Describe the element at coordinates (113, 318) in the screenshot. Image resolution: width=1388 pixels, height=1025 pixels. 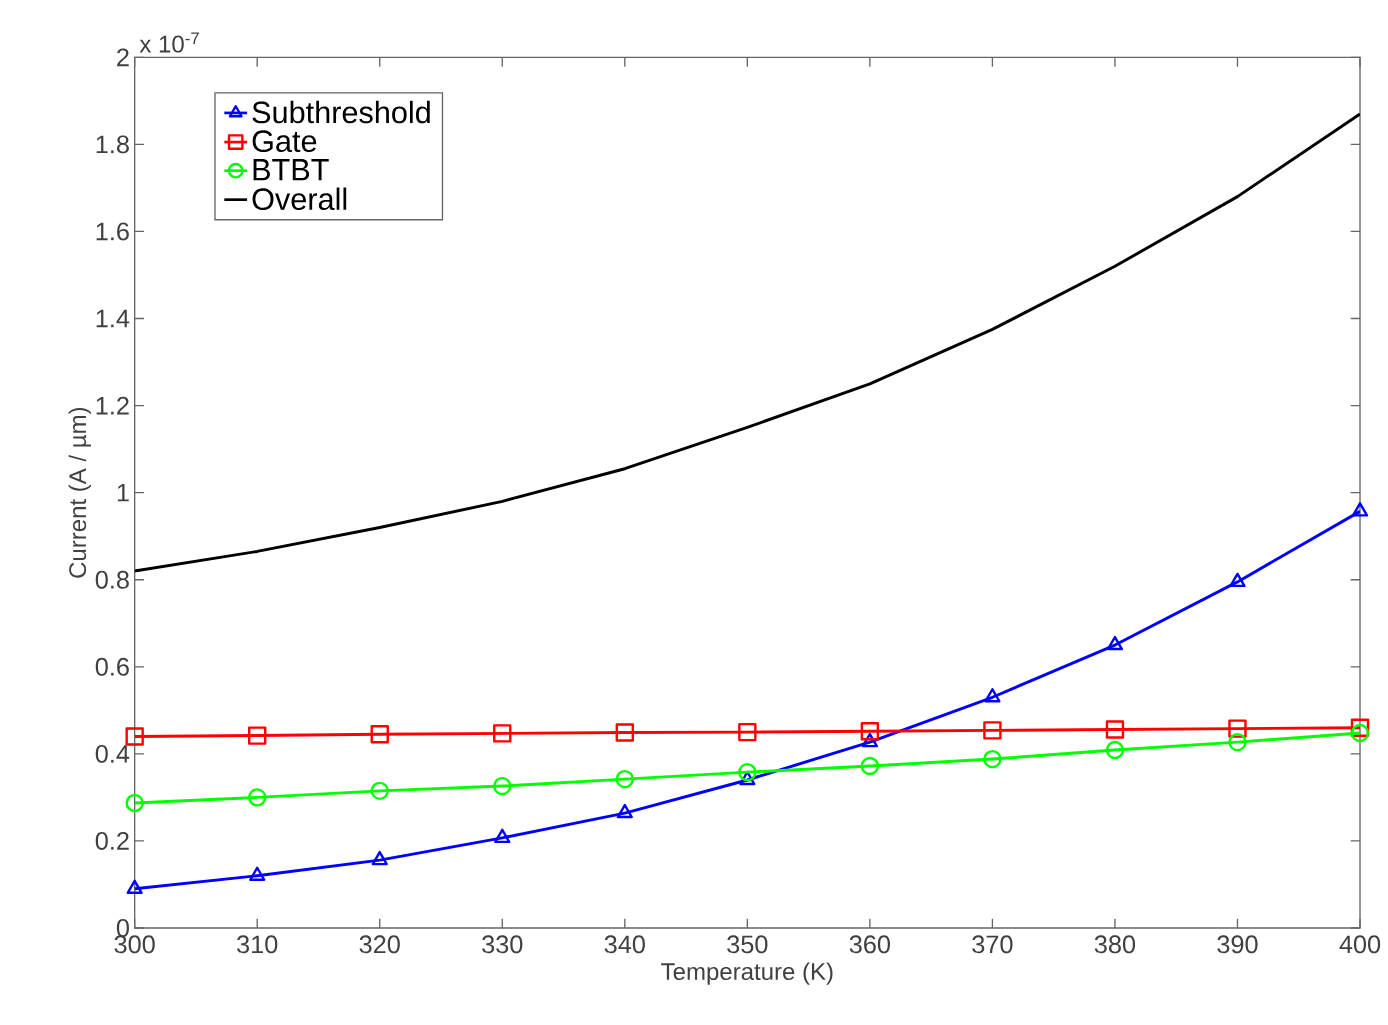
I see `y-tick-label: 1.4` at that location.